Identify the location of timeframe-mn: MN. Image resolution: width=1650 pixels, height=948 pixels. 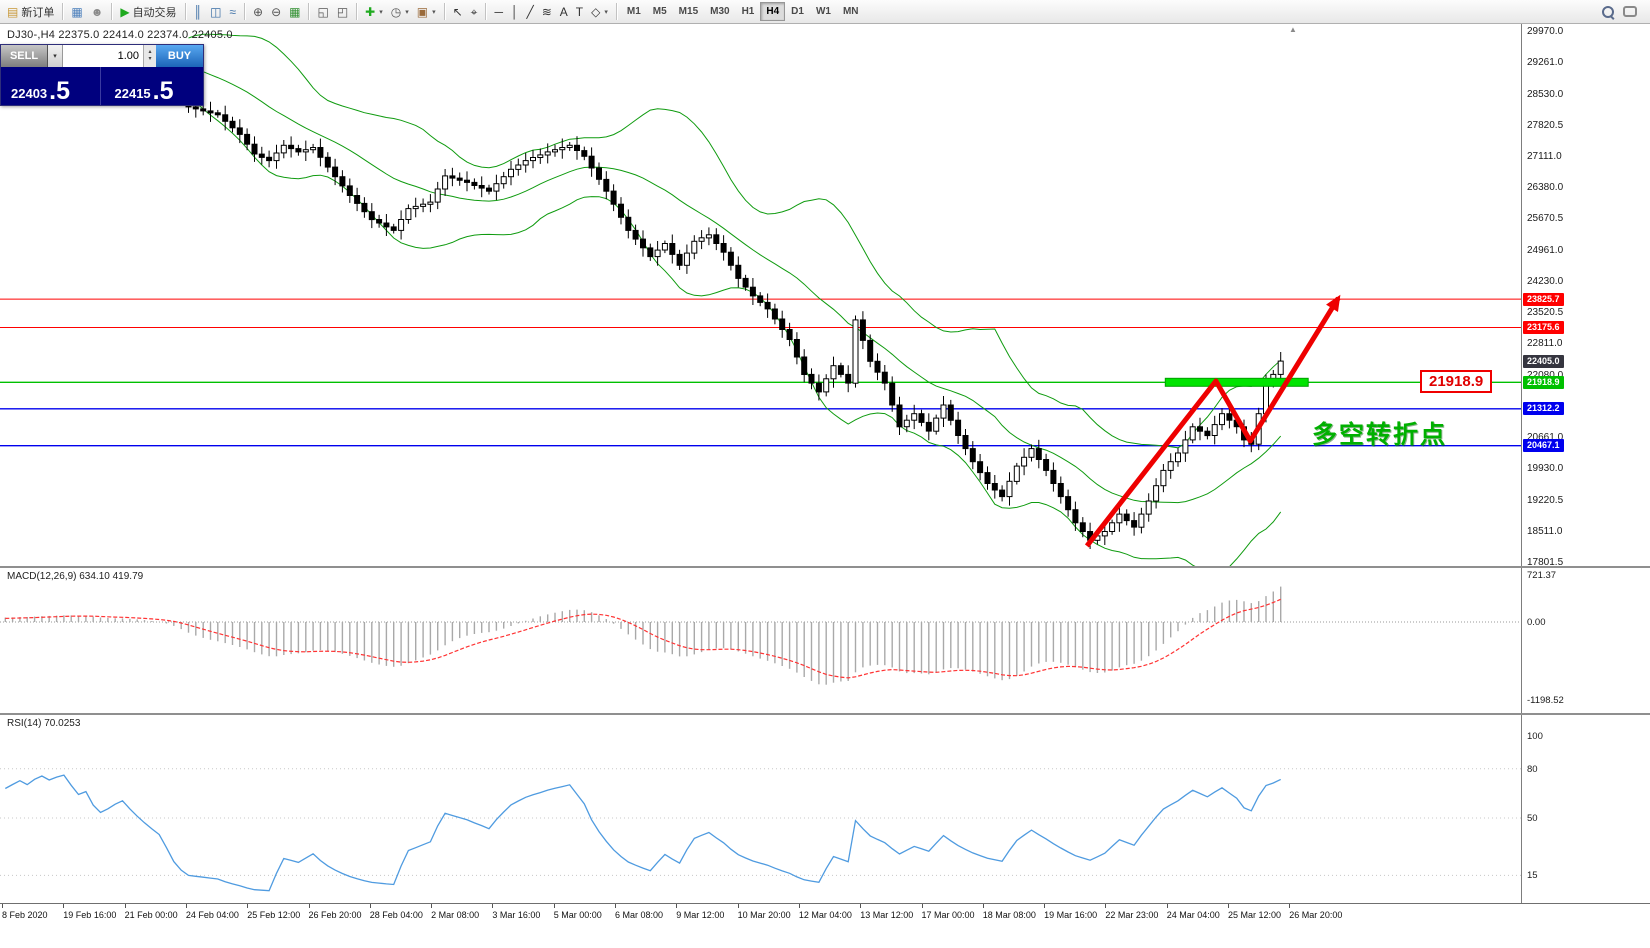
(850, 11).